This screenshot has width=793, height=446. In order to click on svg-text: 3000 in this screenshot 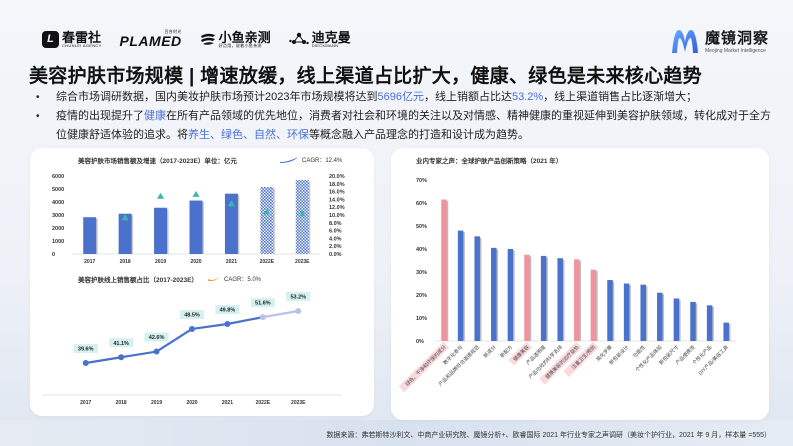, I will do `click(58, 216)`.